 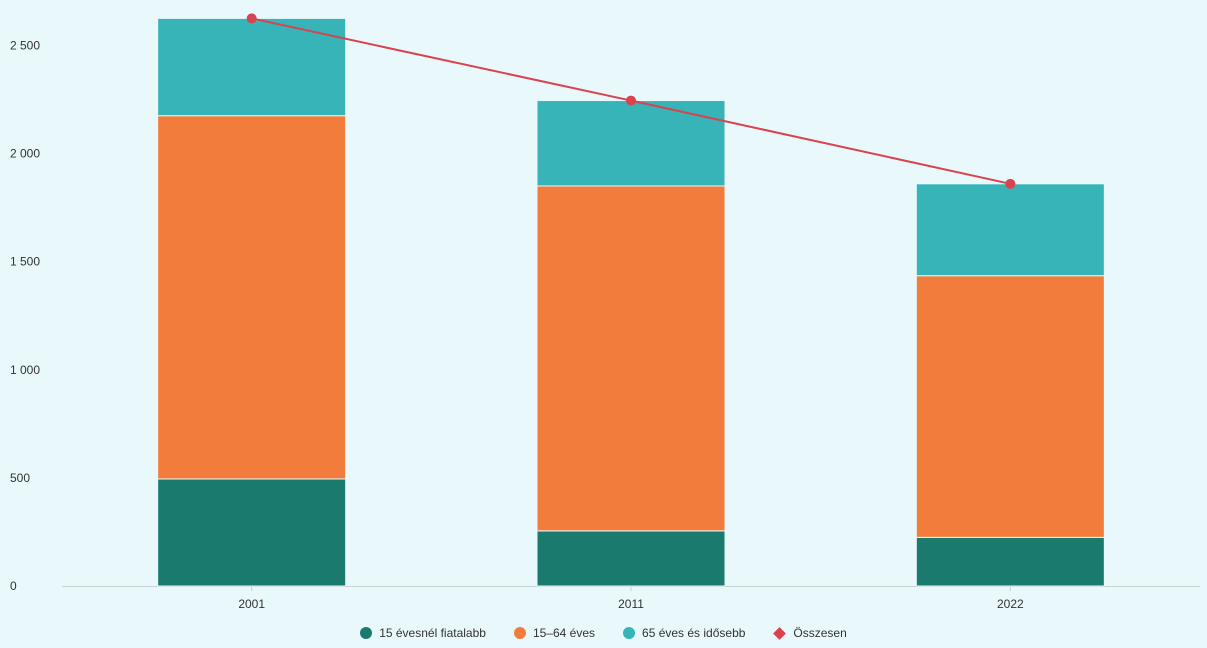 I want to click on legend-label-total: Összesen, so click(x=820, y=633).